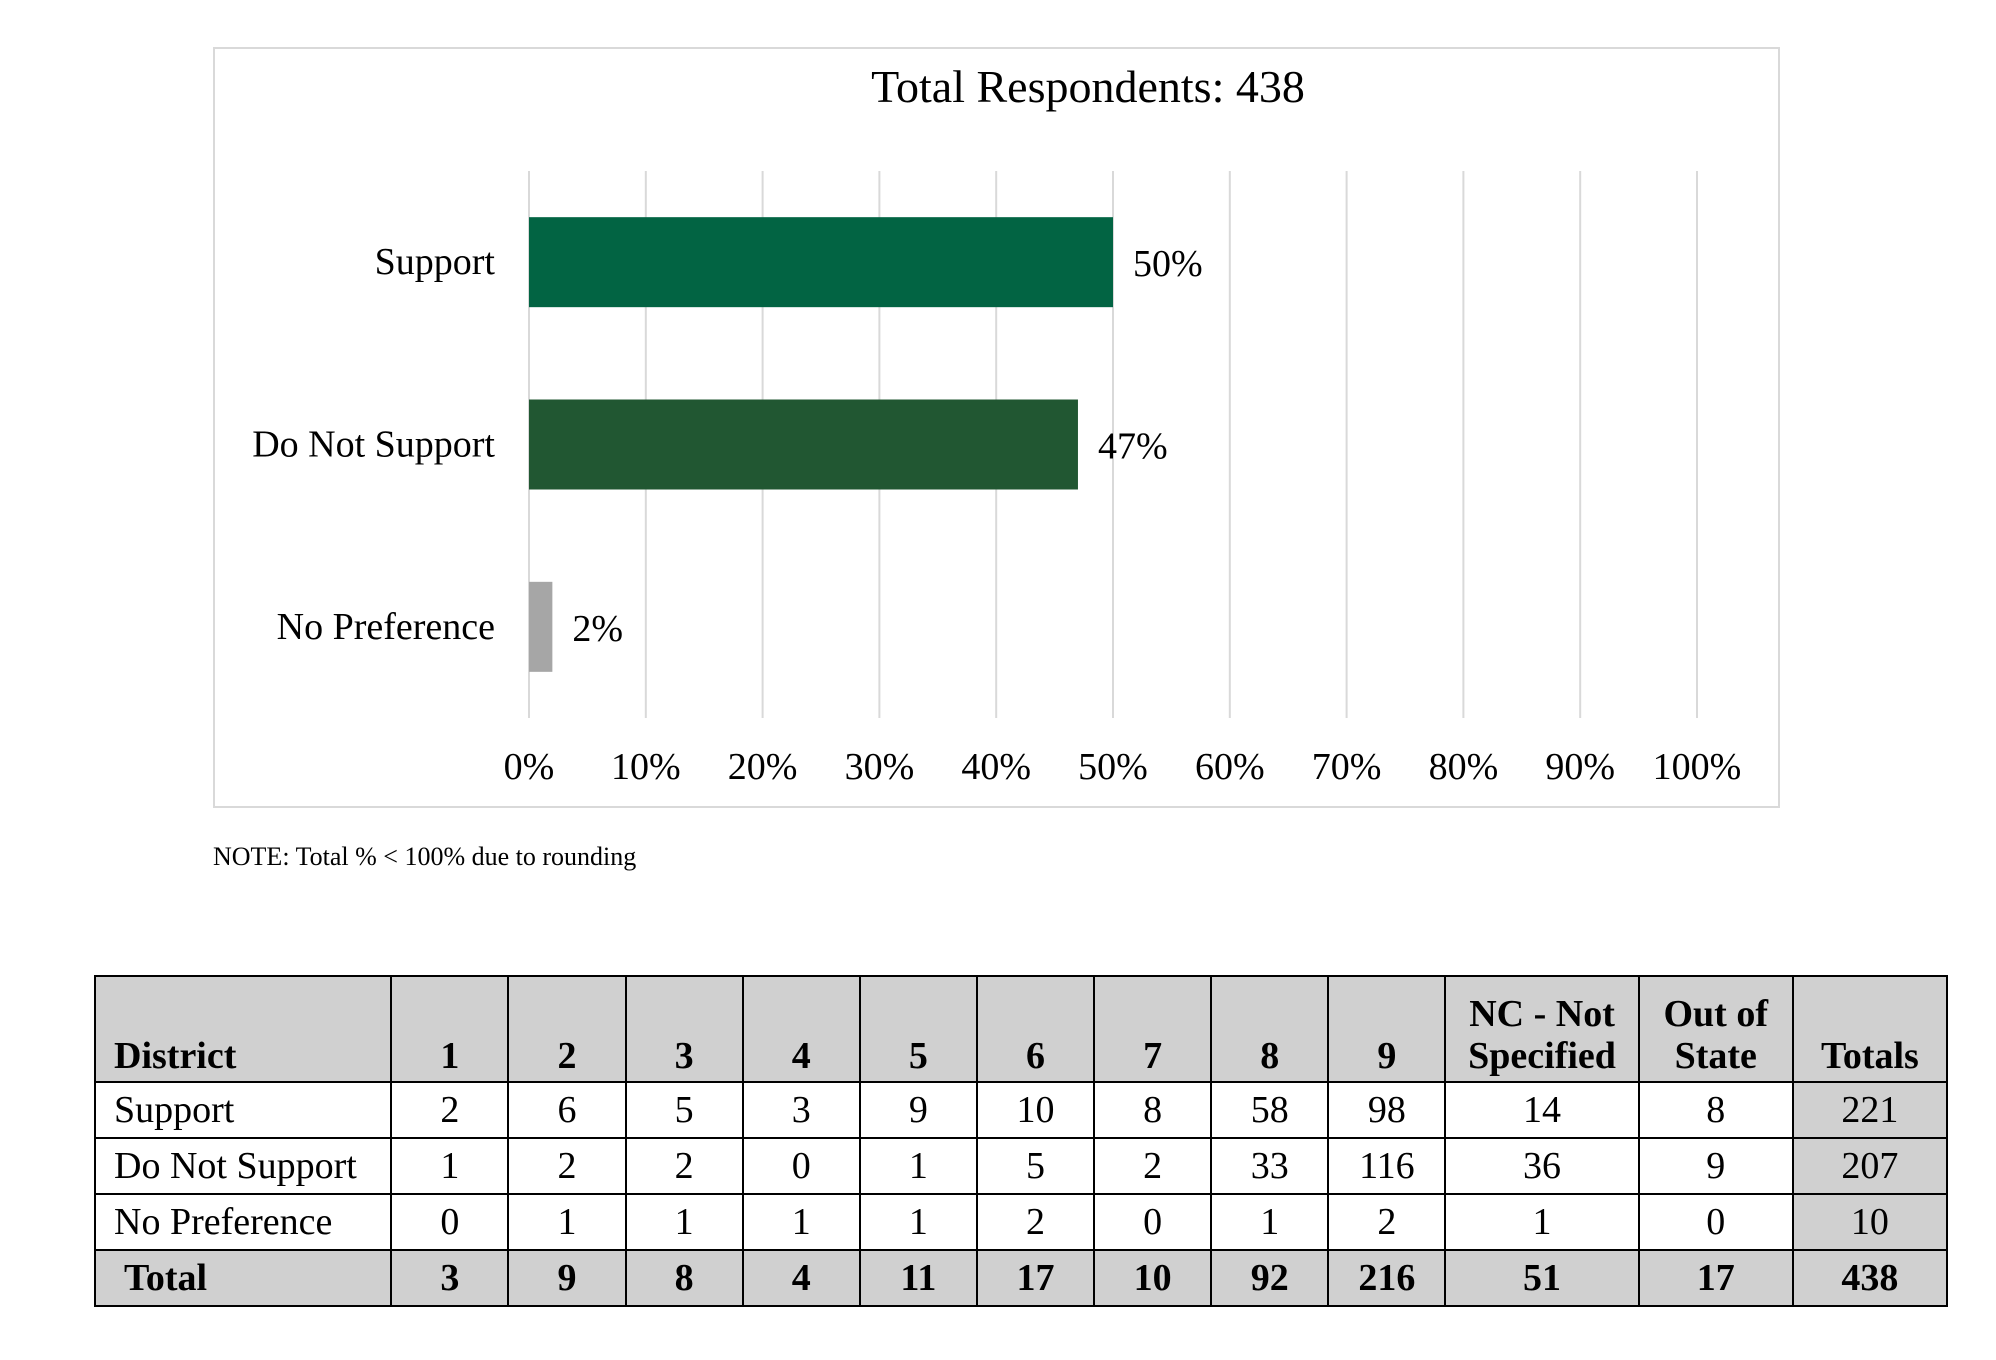 The width and height of the screenshot is (1996, 1360). I want to click on column-header: 8, so click(1270, 1029).